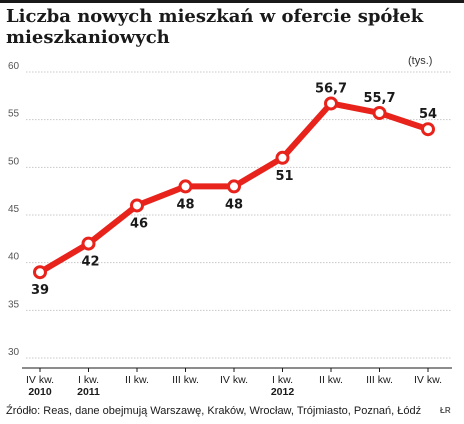 The image size is (464, 424). I want to click on x-tick-label-5: I kw., so click(282, 380).